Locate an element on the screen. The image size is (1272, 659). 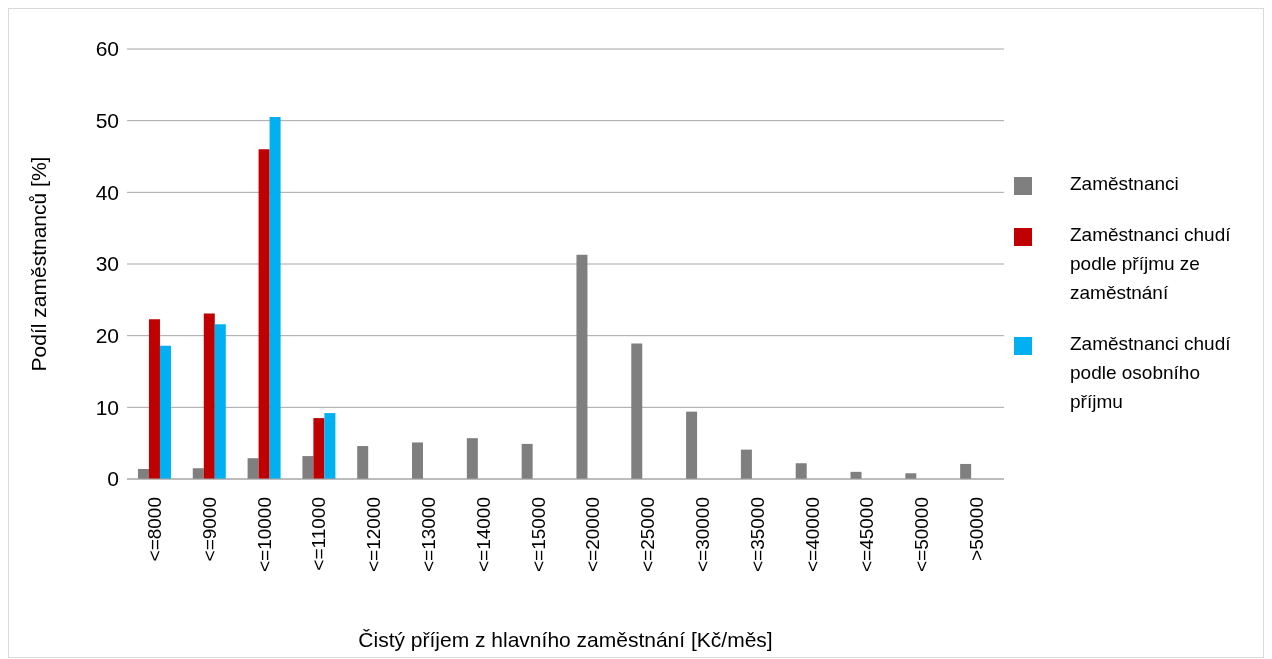
y-tick-label: 50 is located at coordinates (107, 121).